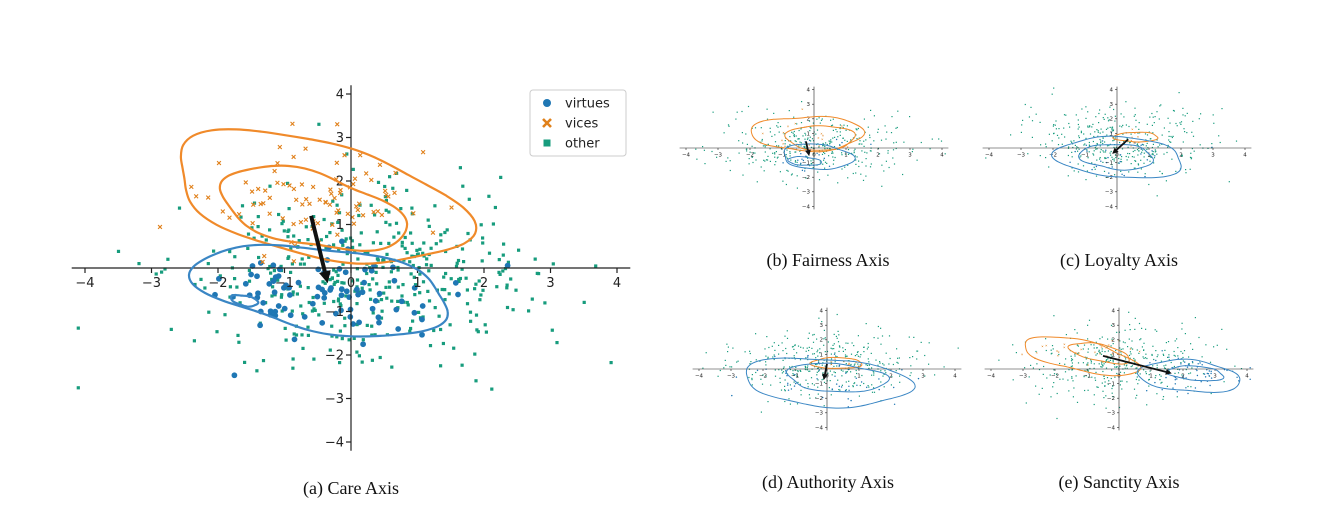 The height and width of the screenshot is (519, 1339). I want to click on x-tick-label: −3, so click(1021, 156).